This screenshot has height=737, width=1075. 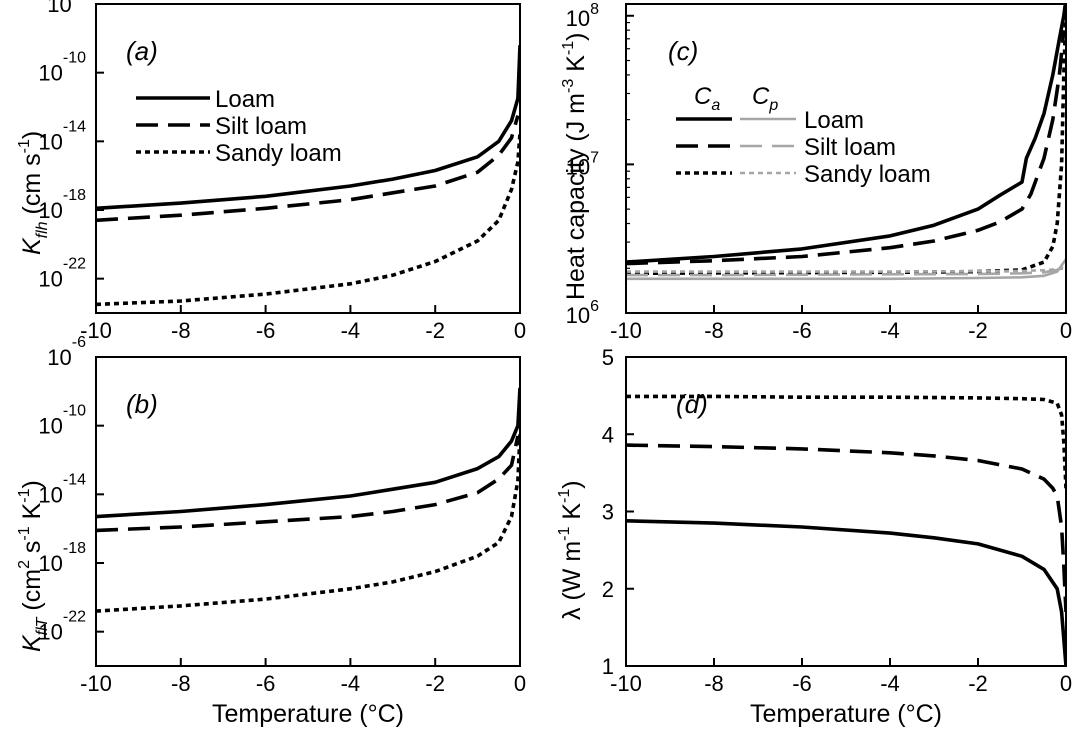 I want to click on series-a-loam, so click(x=308, y=128).